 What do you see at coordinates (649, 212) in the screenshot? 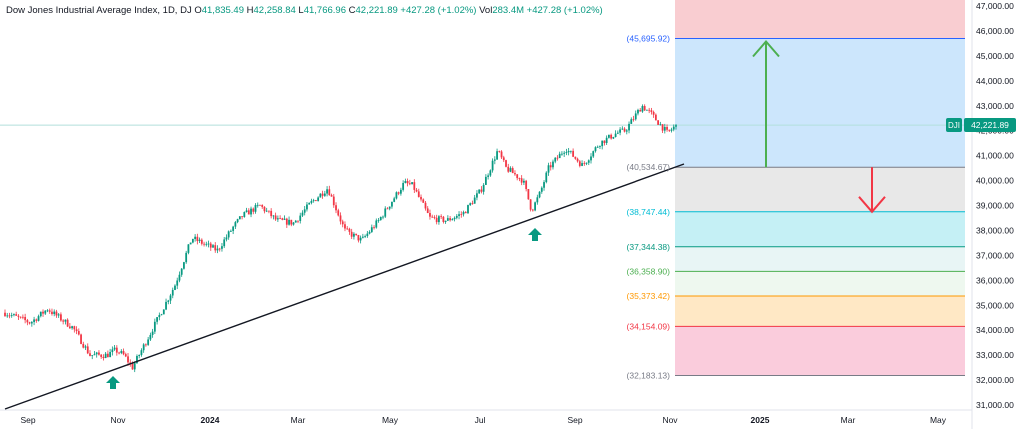
I see `fib-level-label: (38,747.44)` at bounding box center [649, 212].